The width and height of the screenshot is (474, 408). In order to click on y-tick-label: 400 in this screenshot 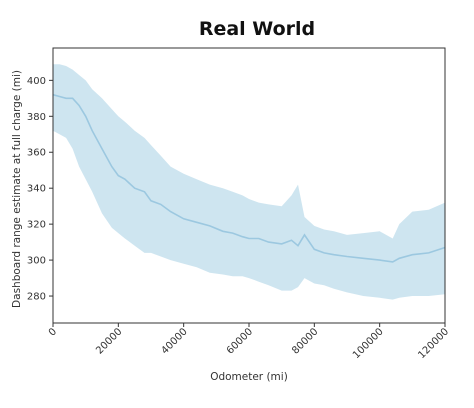, I will do `click(36, 81)`.